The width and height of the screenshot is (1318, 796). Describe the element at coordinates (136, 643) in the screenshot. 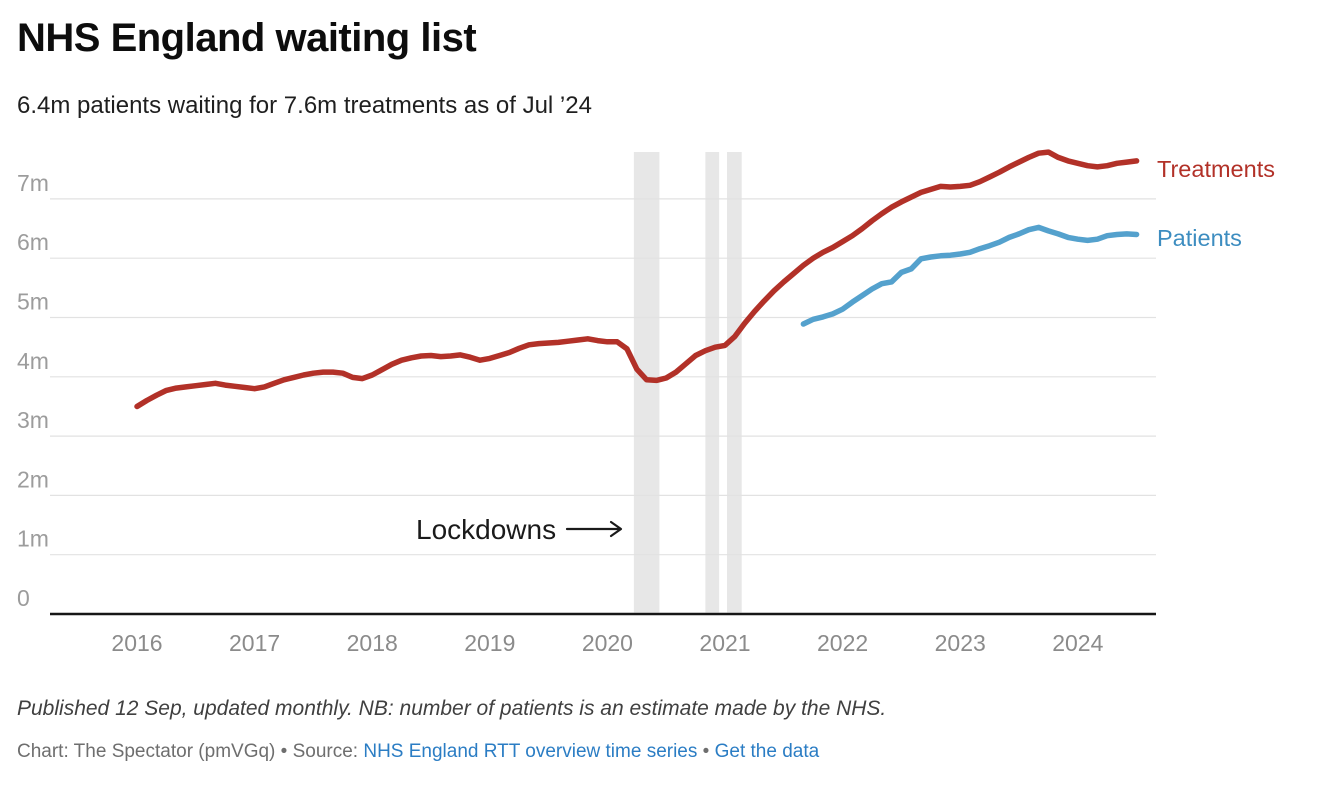

I see `x-tick-label: 2016` at that location.